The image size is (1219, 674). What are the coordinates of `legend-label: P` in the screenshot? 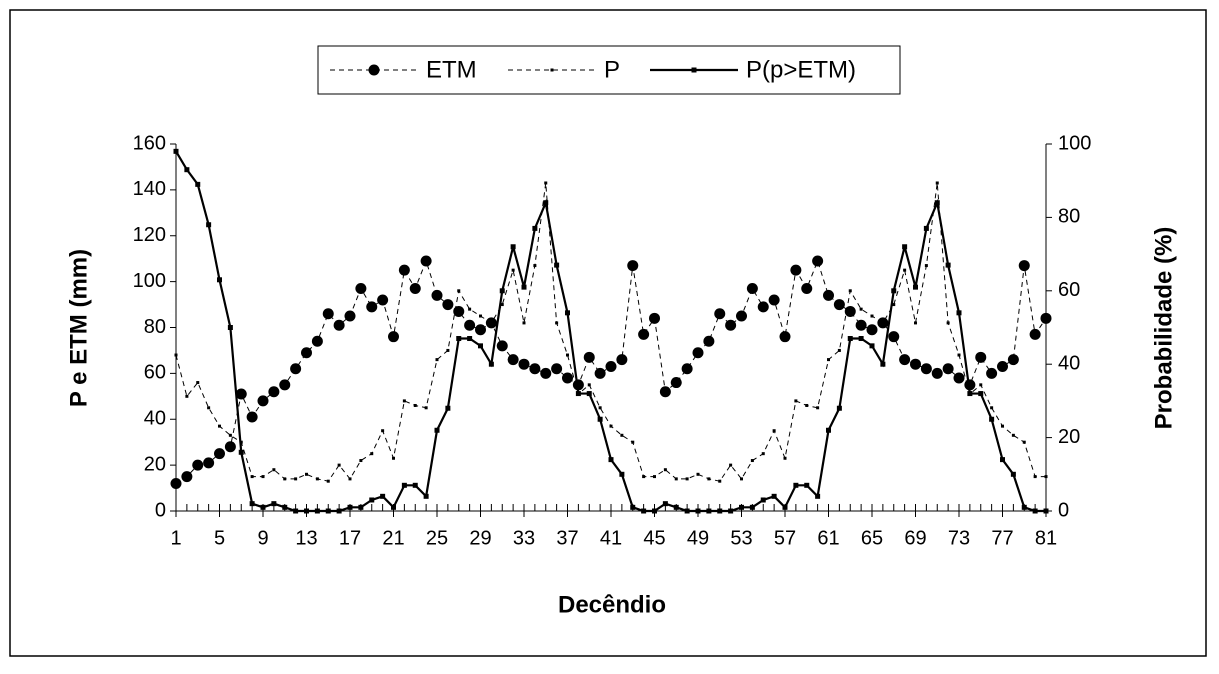 It's located at (612, 69).